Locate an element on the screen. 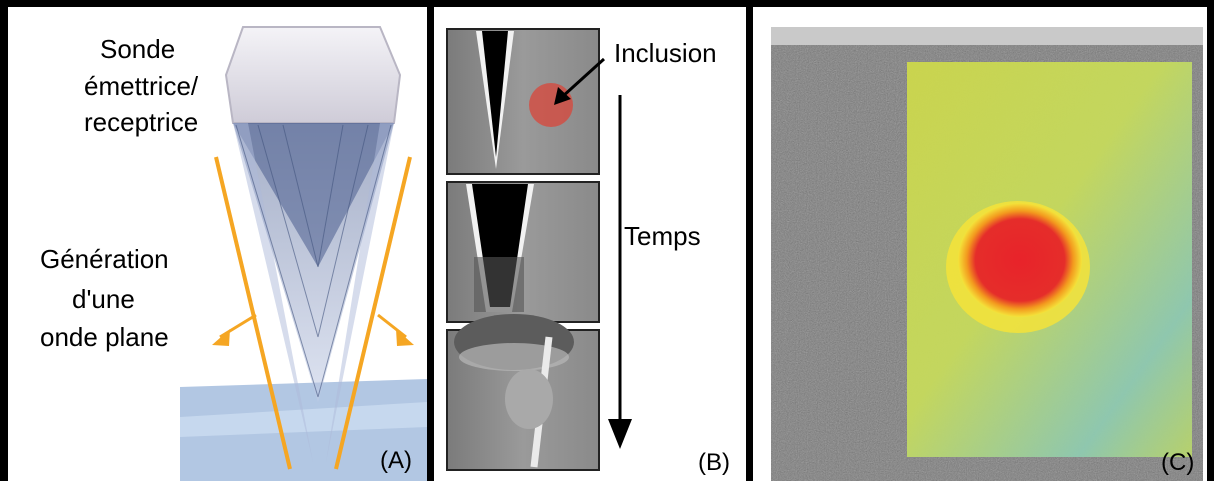 The image size is (1214, 481). arrow-right-icon is located at coordinates (405, 337).